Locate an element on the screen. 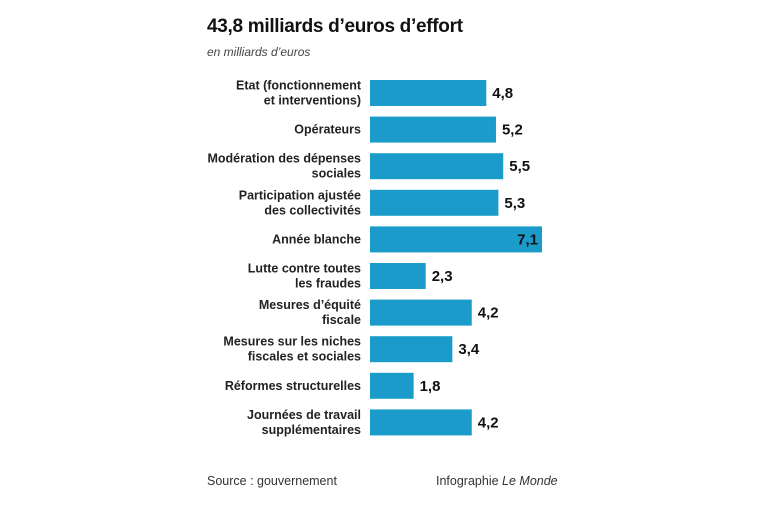 This screenshot has height=508, width=762. category-label: des collectivités is located at coordinates (312, 210).